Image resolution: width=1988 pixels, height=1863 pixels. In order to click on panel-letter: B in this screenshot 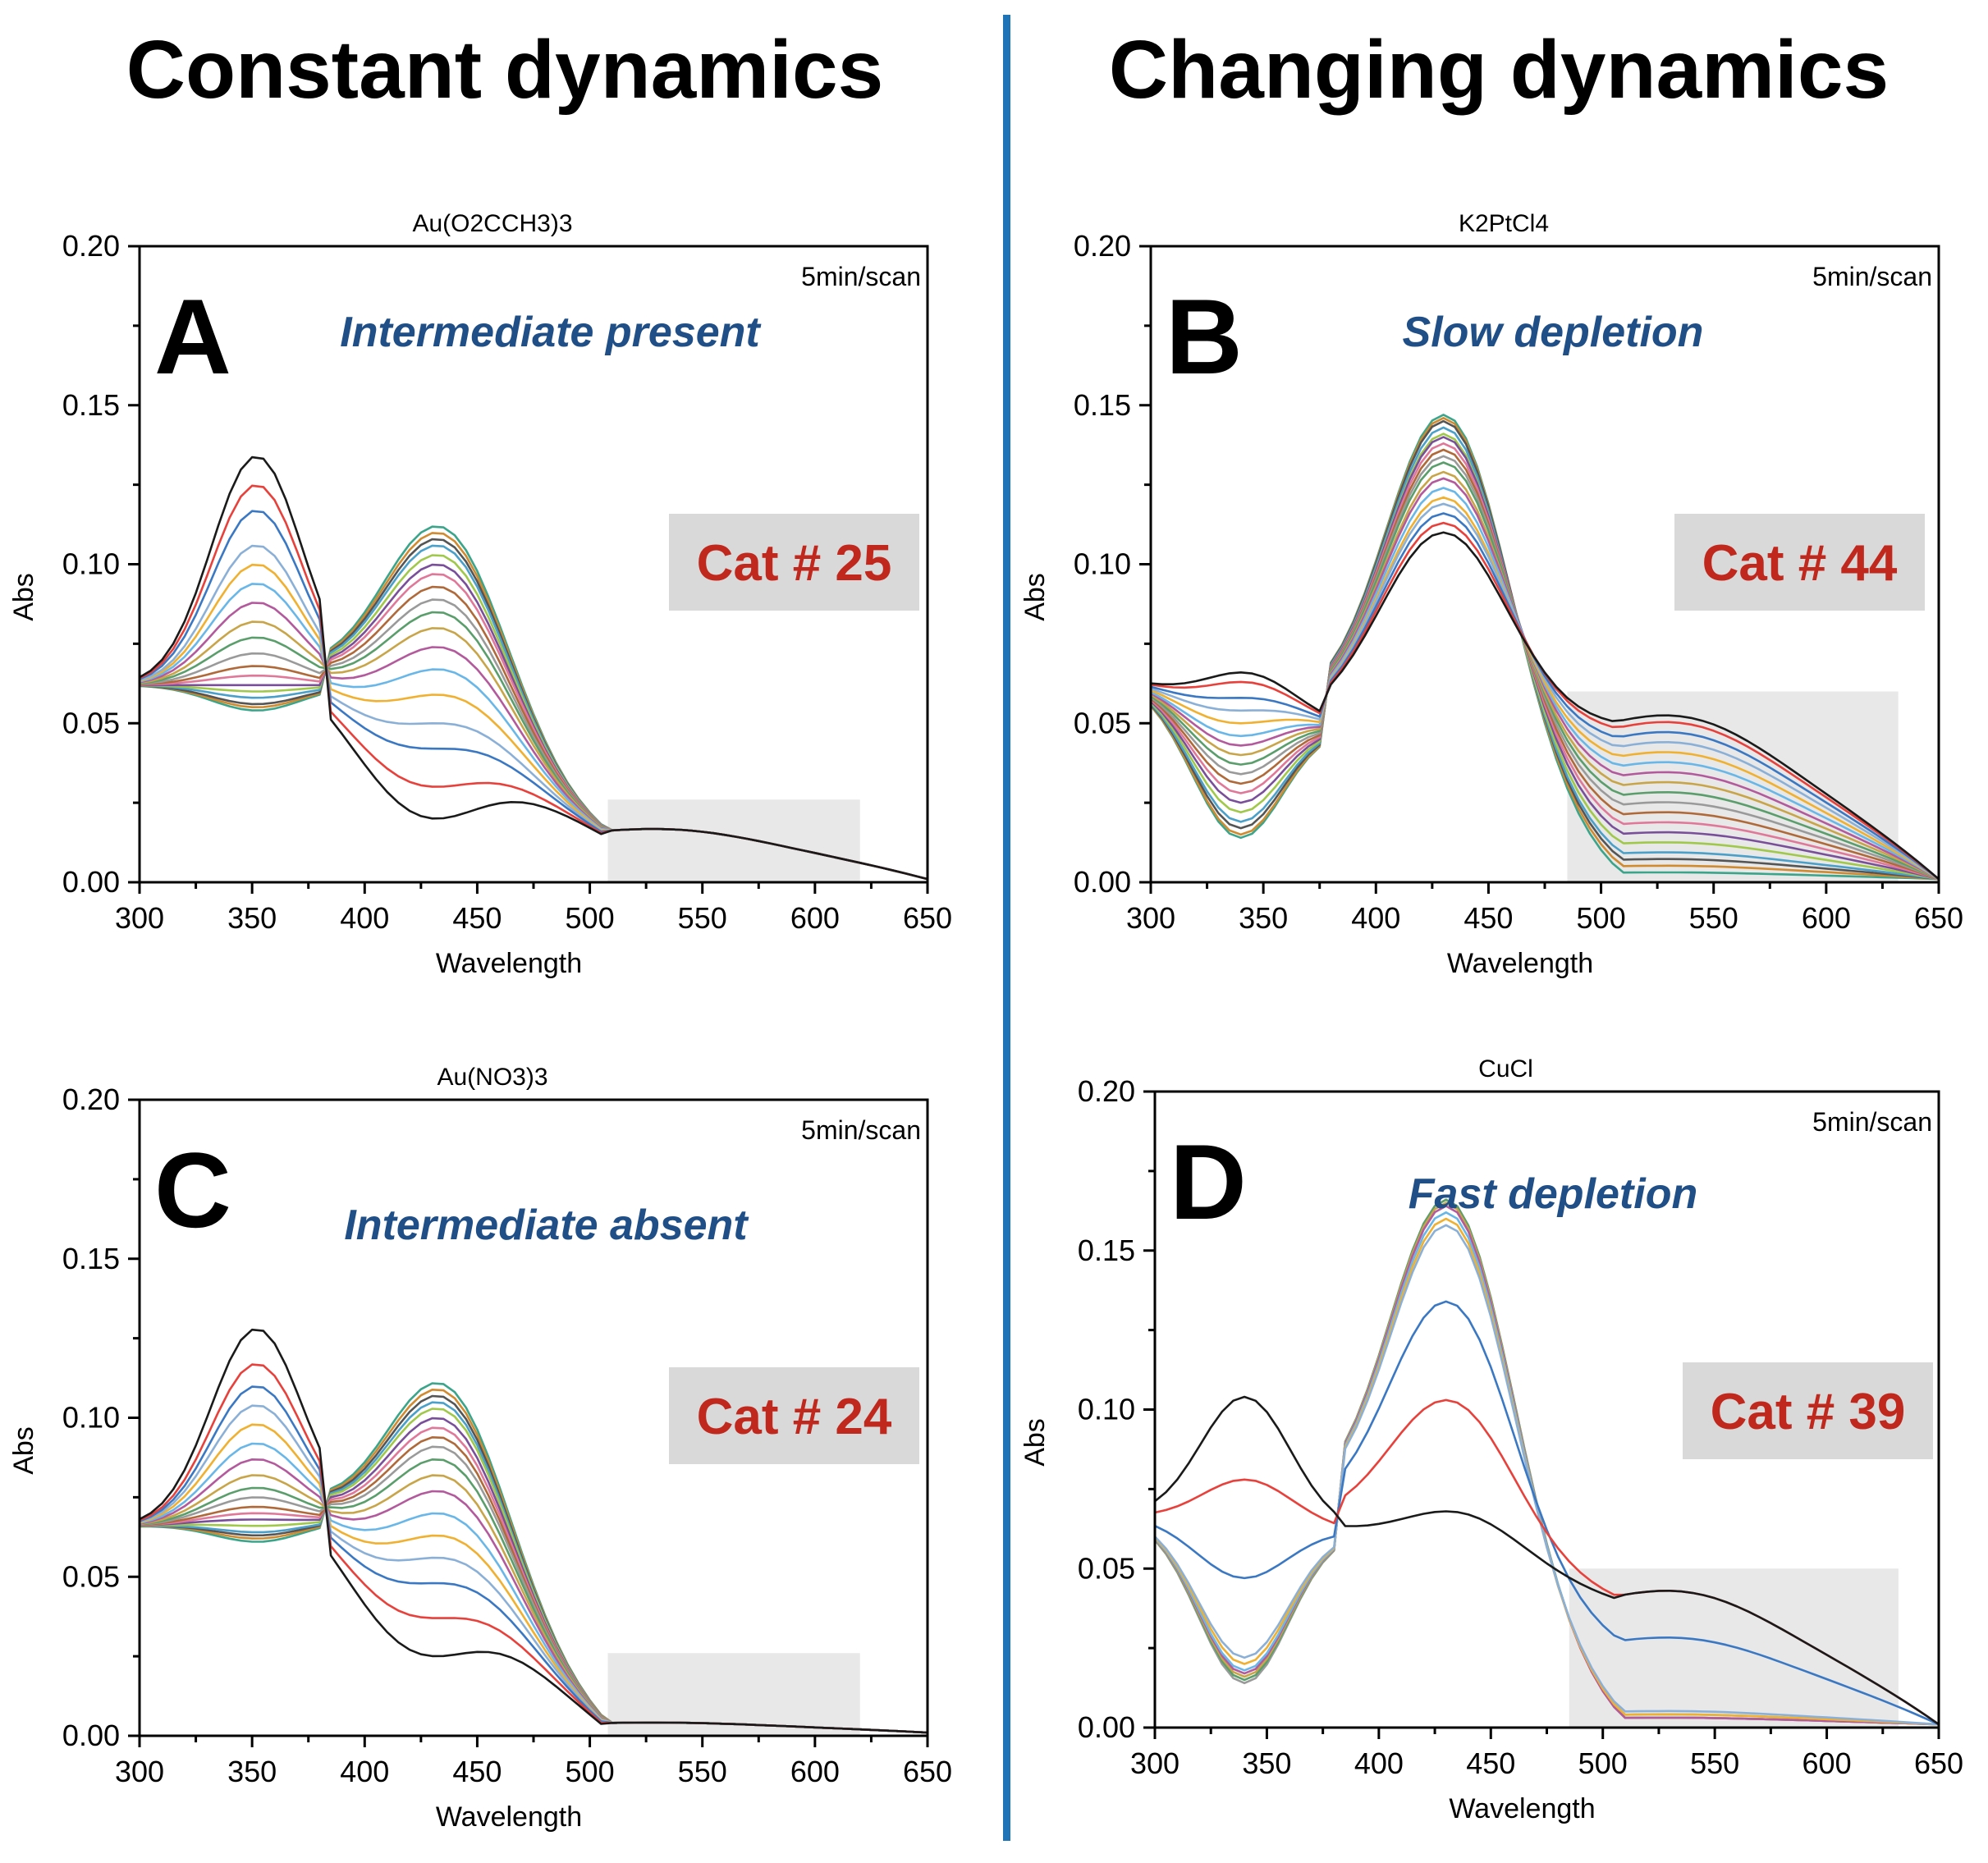, I will do `click(1204, 336)`.